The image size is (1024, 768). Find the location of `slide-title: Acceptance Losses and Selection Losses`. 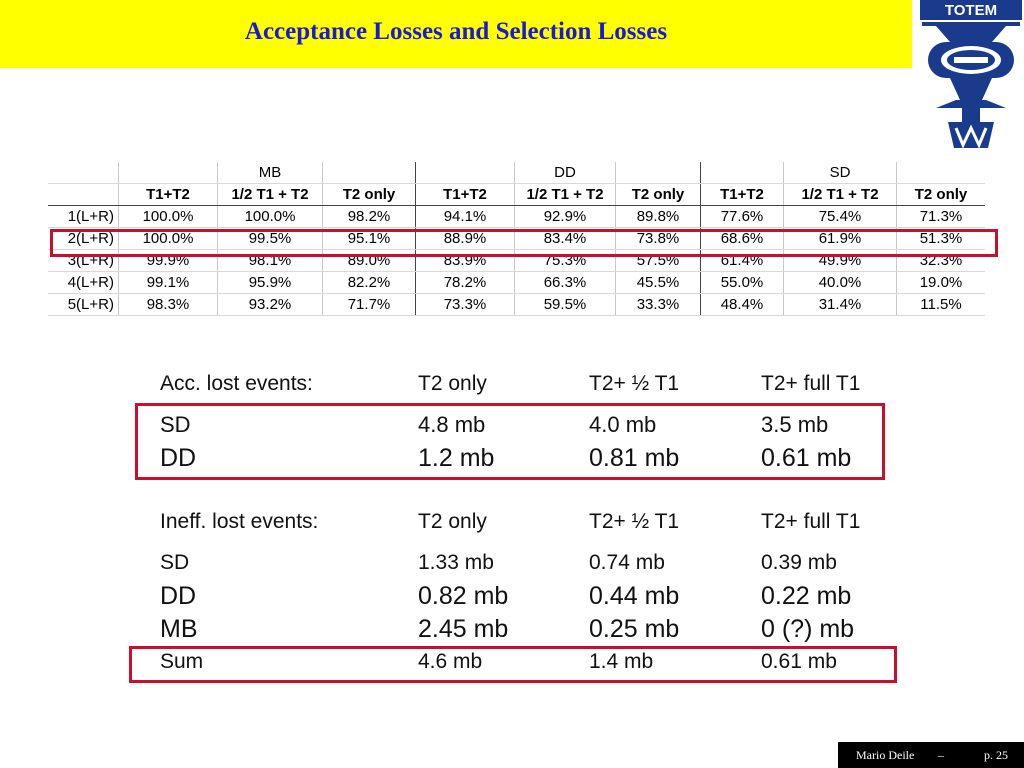

slide-title: Acceptance Losses and Selection Losses is located at coordinates (456, 31).